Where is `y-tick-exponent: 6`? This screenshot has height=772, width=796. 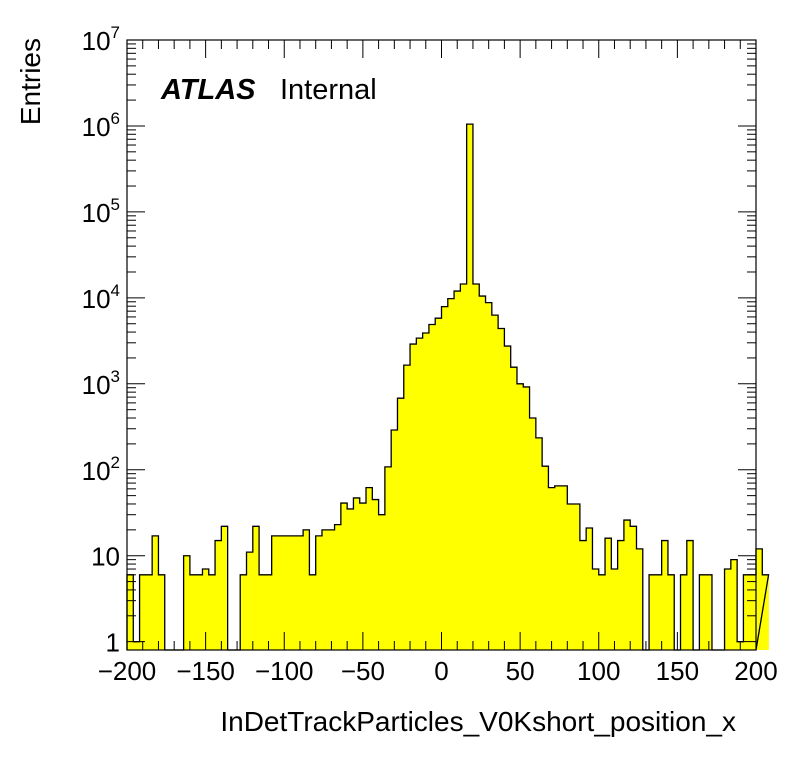 y-tick-exponent: 6 is located at coordinates (115, 118).